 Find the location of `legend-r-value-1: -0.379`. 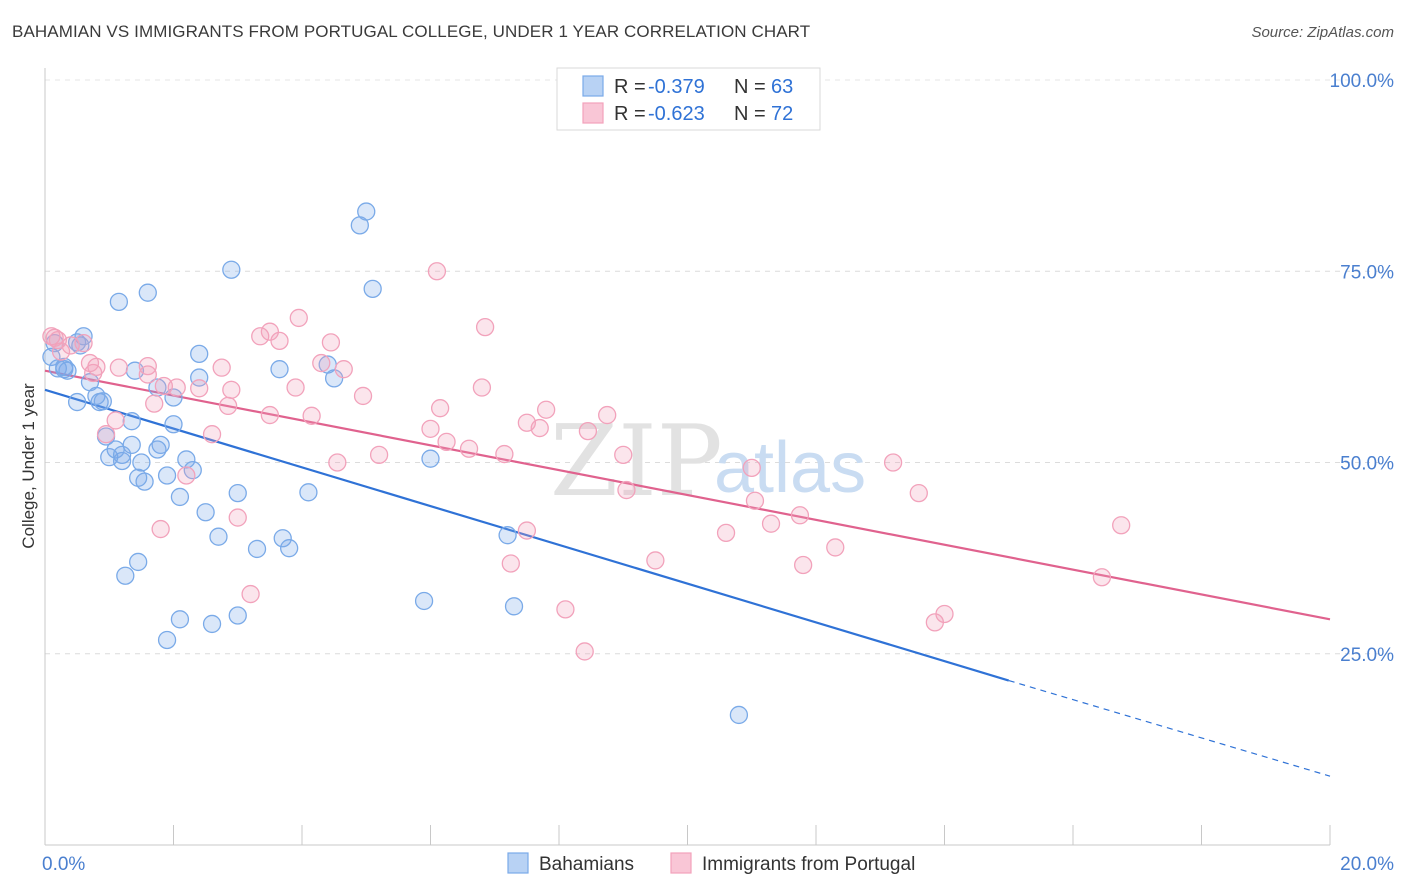

legend-r-value-1: -0.379 is located at coordinates (676, 87).